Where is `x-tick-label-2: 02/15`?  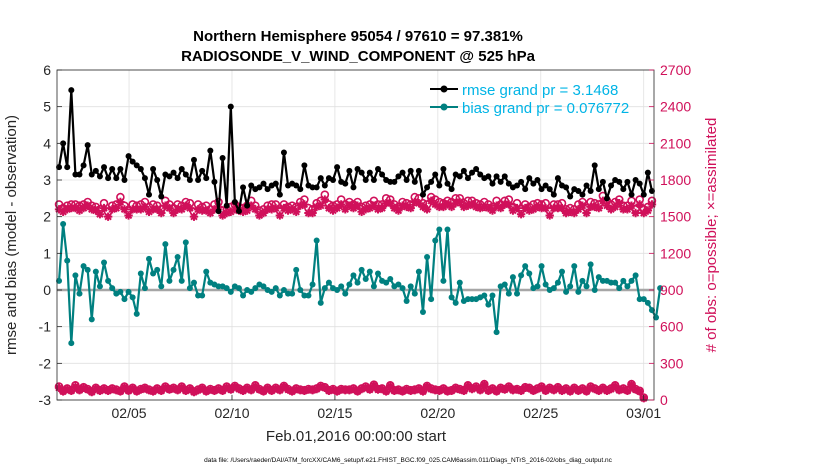
x-tick-label-2: 02/15 is located at coordinates (334, 413).